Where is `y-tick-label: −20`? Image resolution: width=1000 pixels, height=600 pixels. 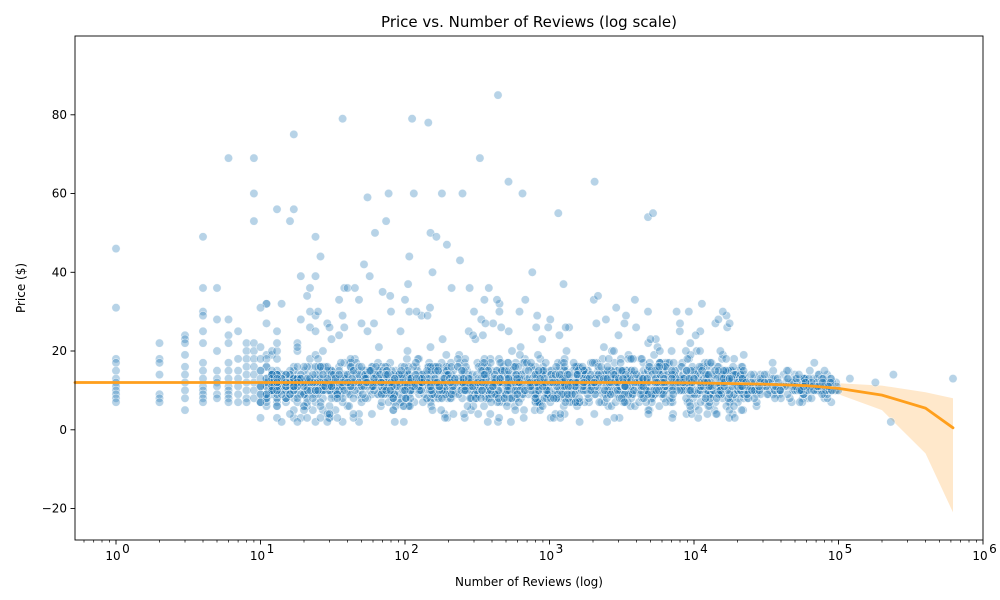
y-tick-label: −20 is located at coordinates (54, 509).